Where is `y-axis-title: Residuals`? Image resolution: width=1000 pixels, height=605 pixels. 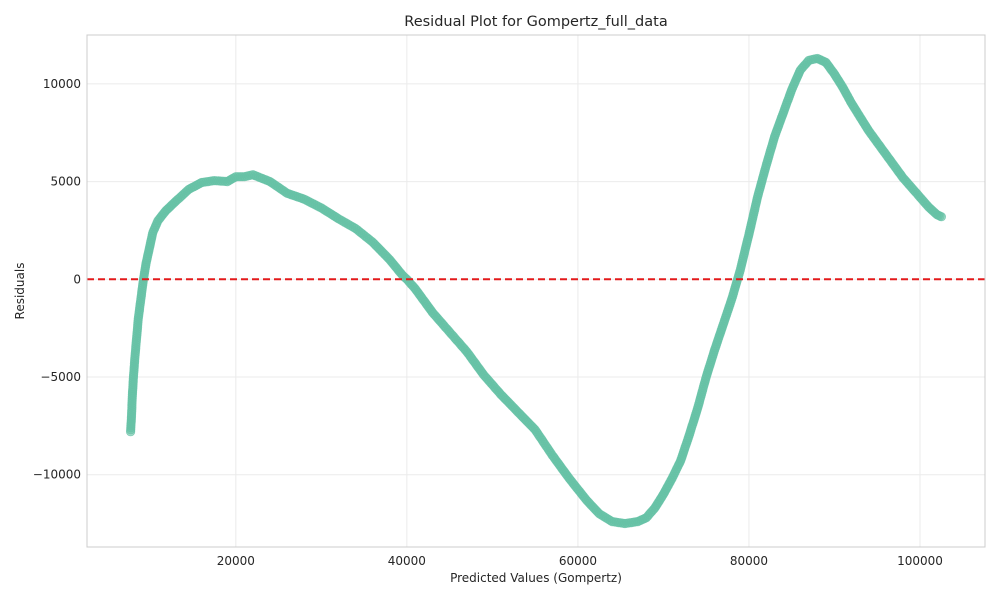 y-axis-title: Residuals is located at coordinates (20, 291).